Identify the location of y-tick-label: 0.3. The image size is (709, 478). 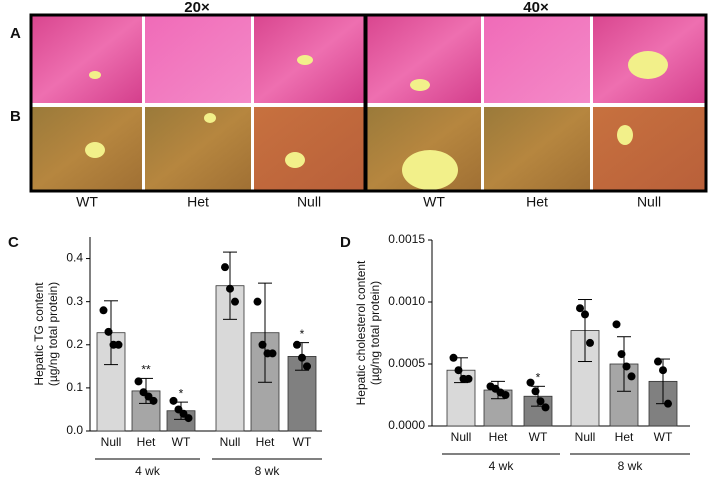
(74, 301).